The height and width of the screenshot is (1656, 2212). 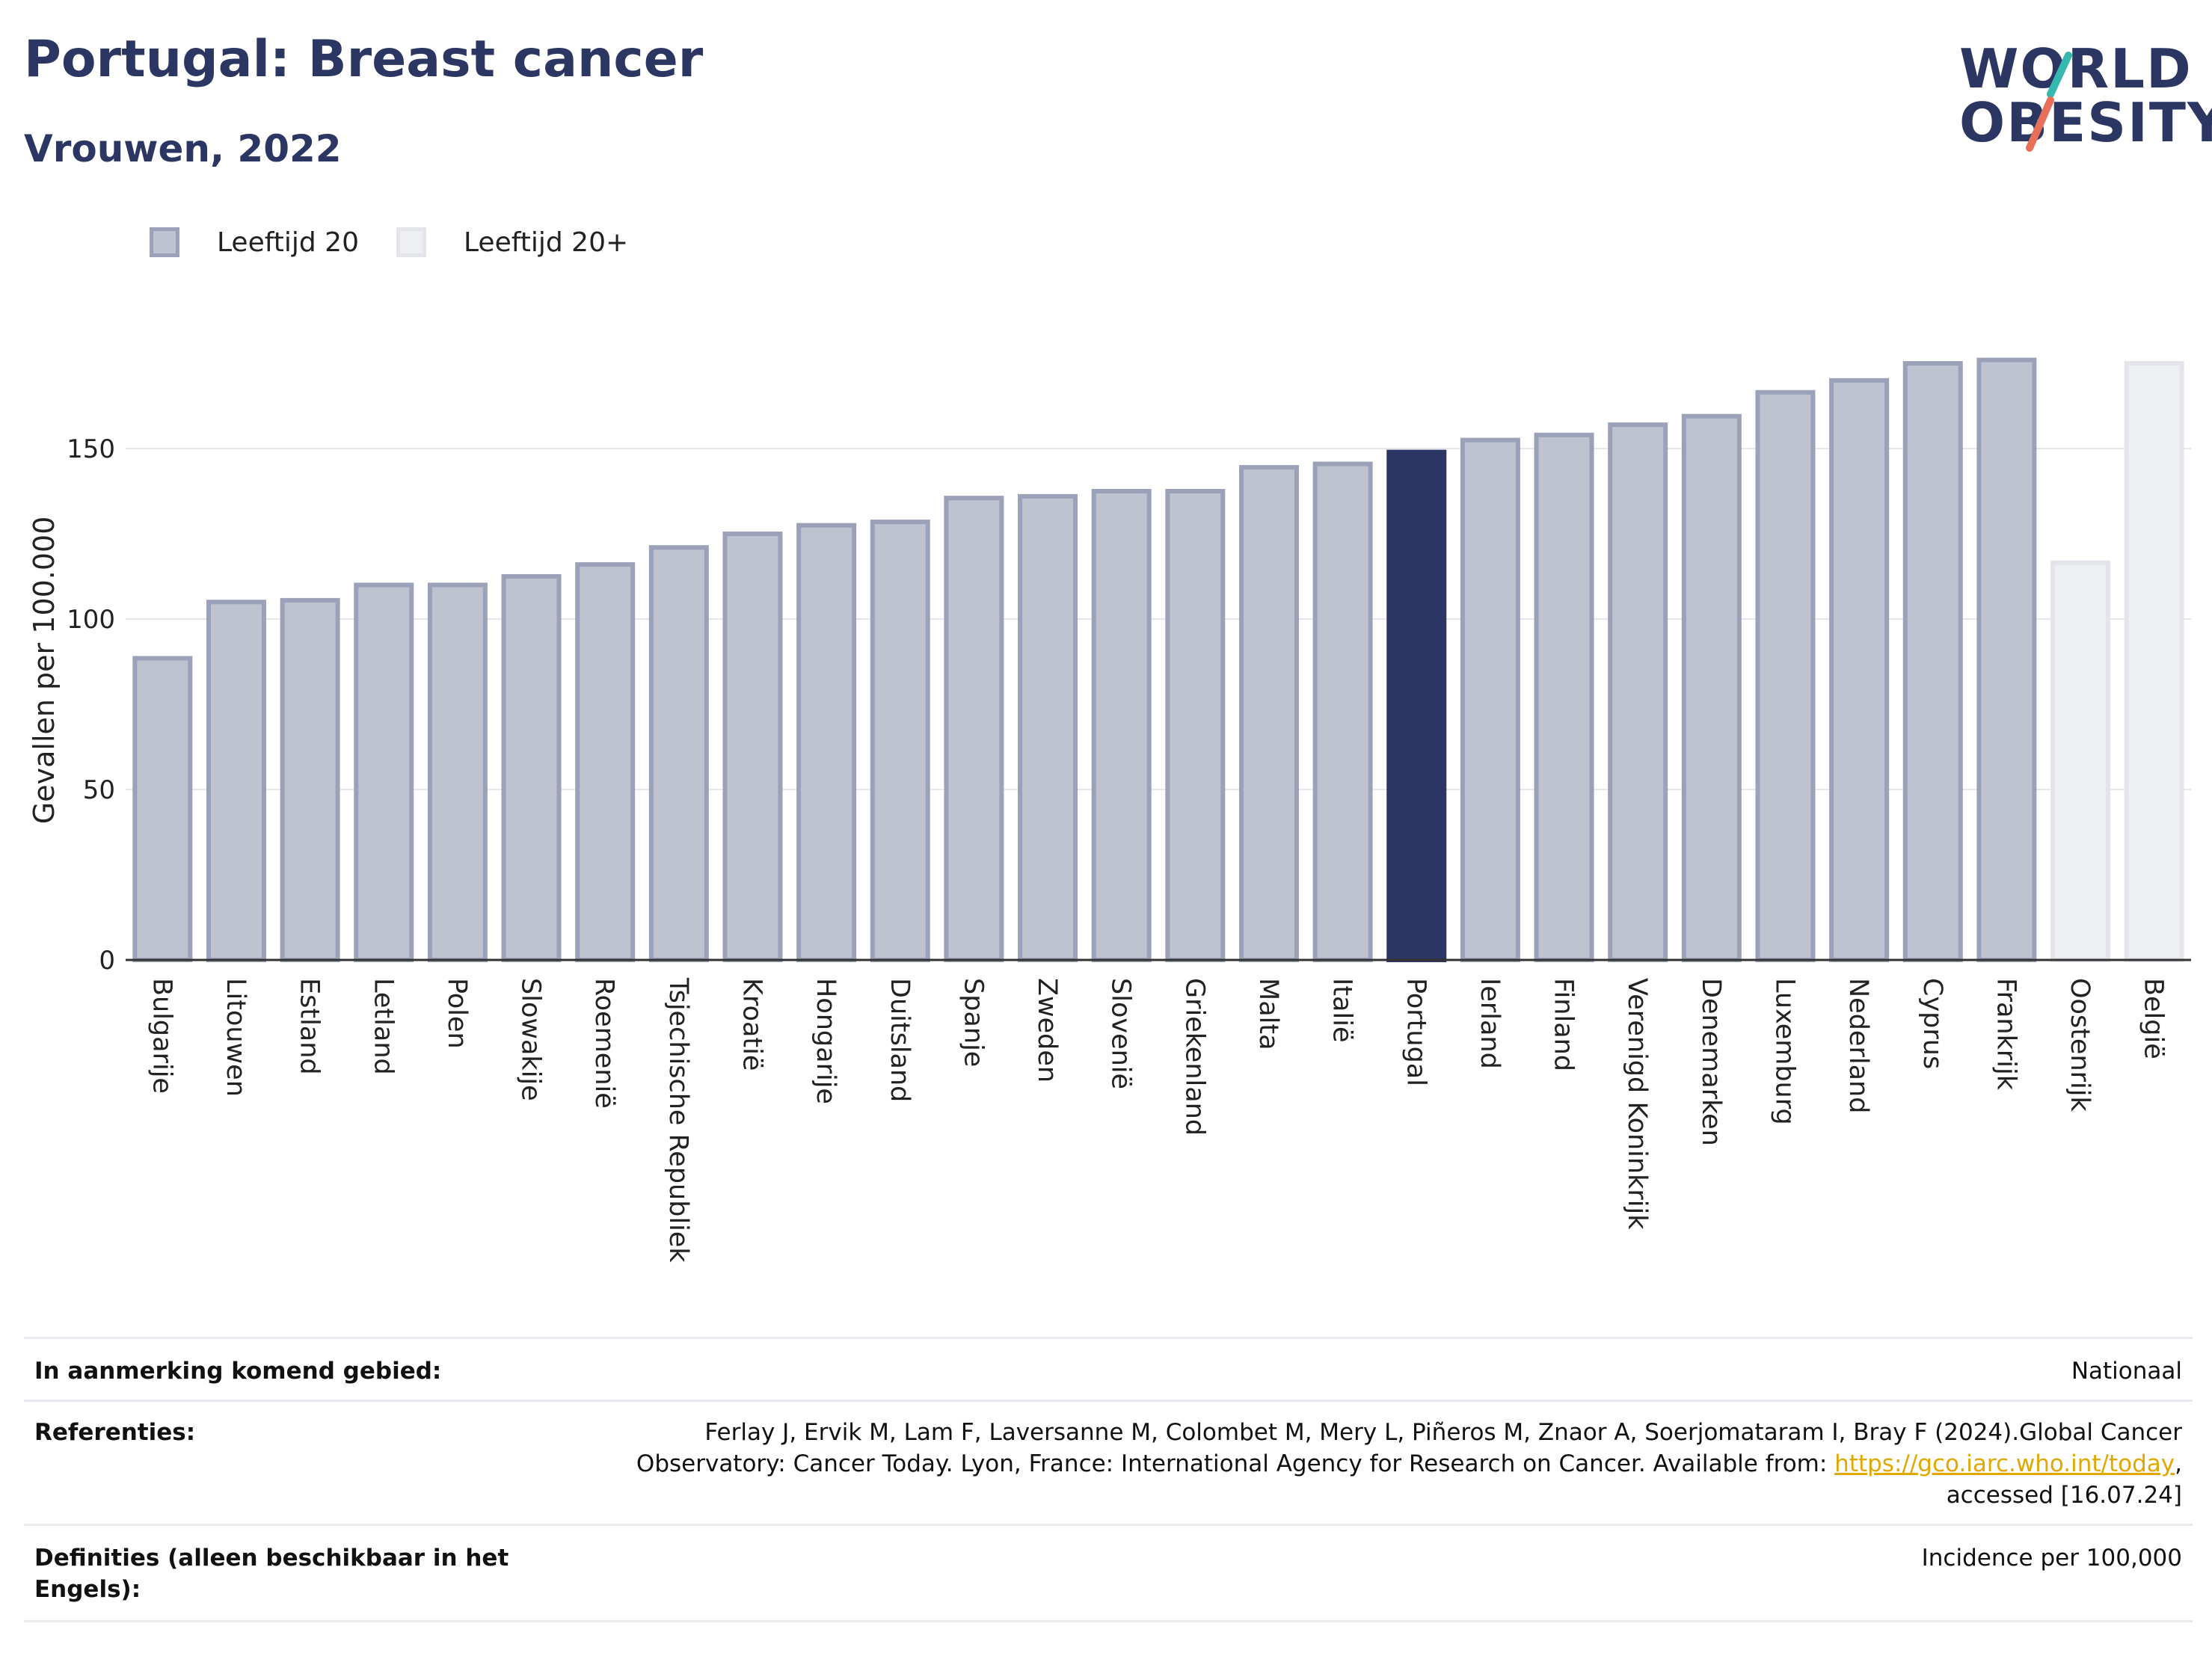 I want to click on bar-luxemburg, so click(x=1785, y=676).